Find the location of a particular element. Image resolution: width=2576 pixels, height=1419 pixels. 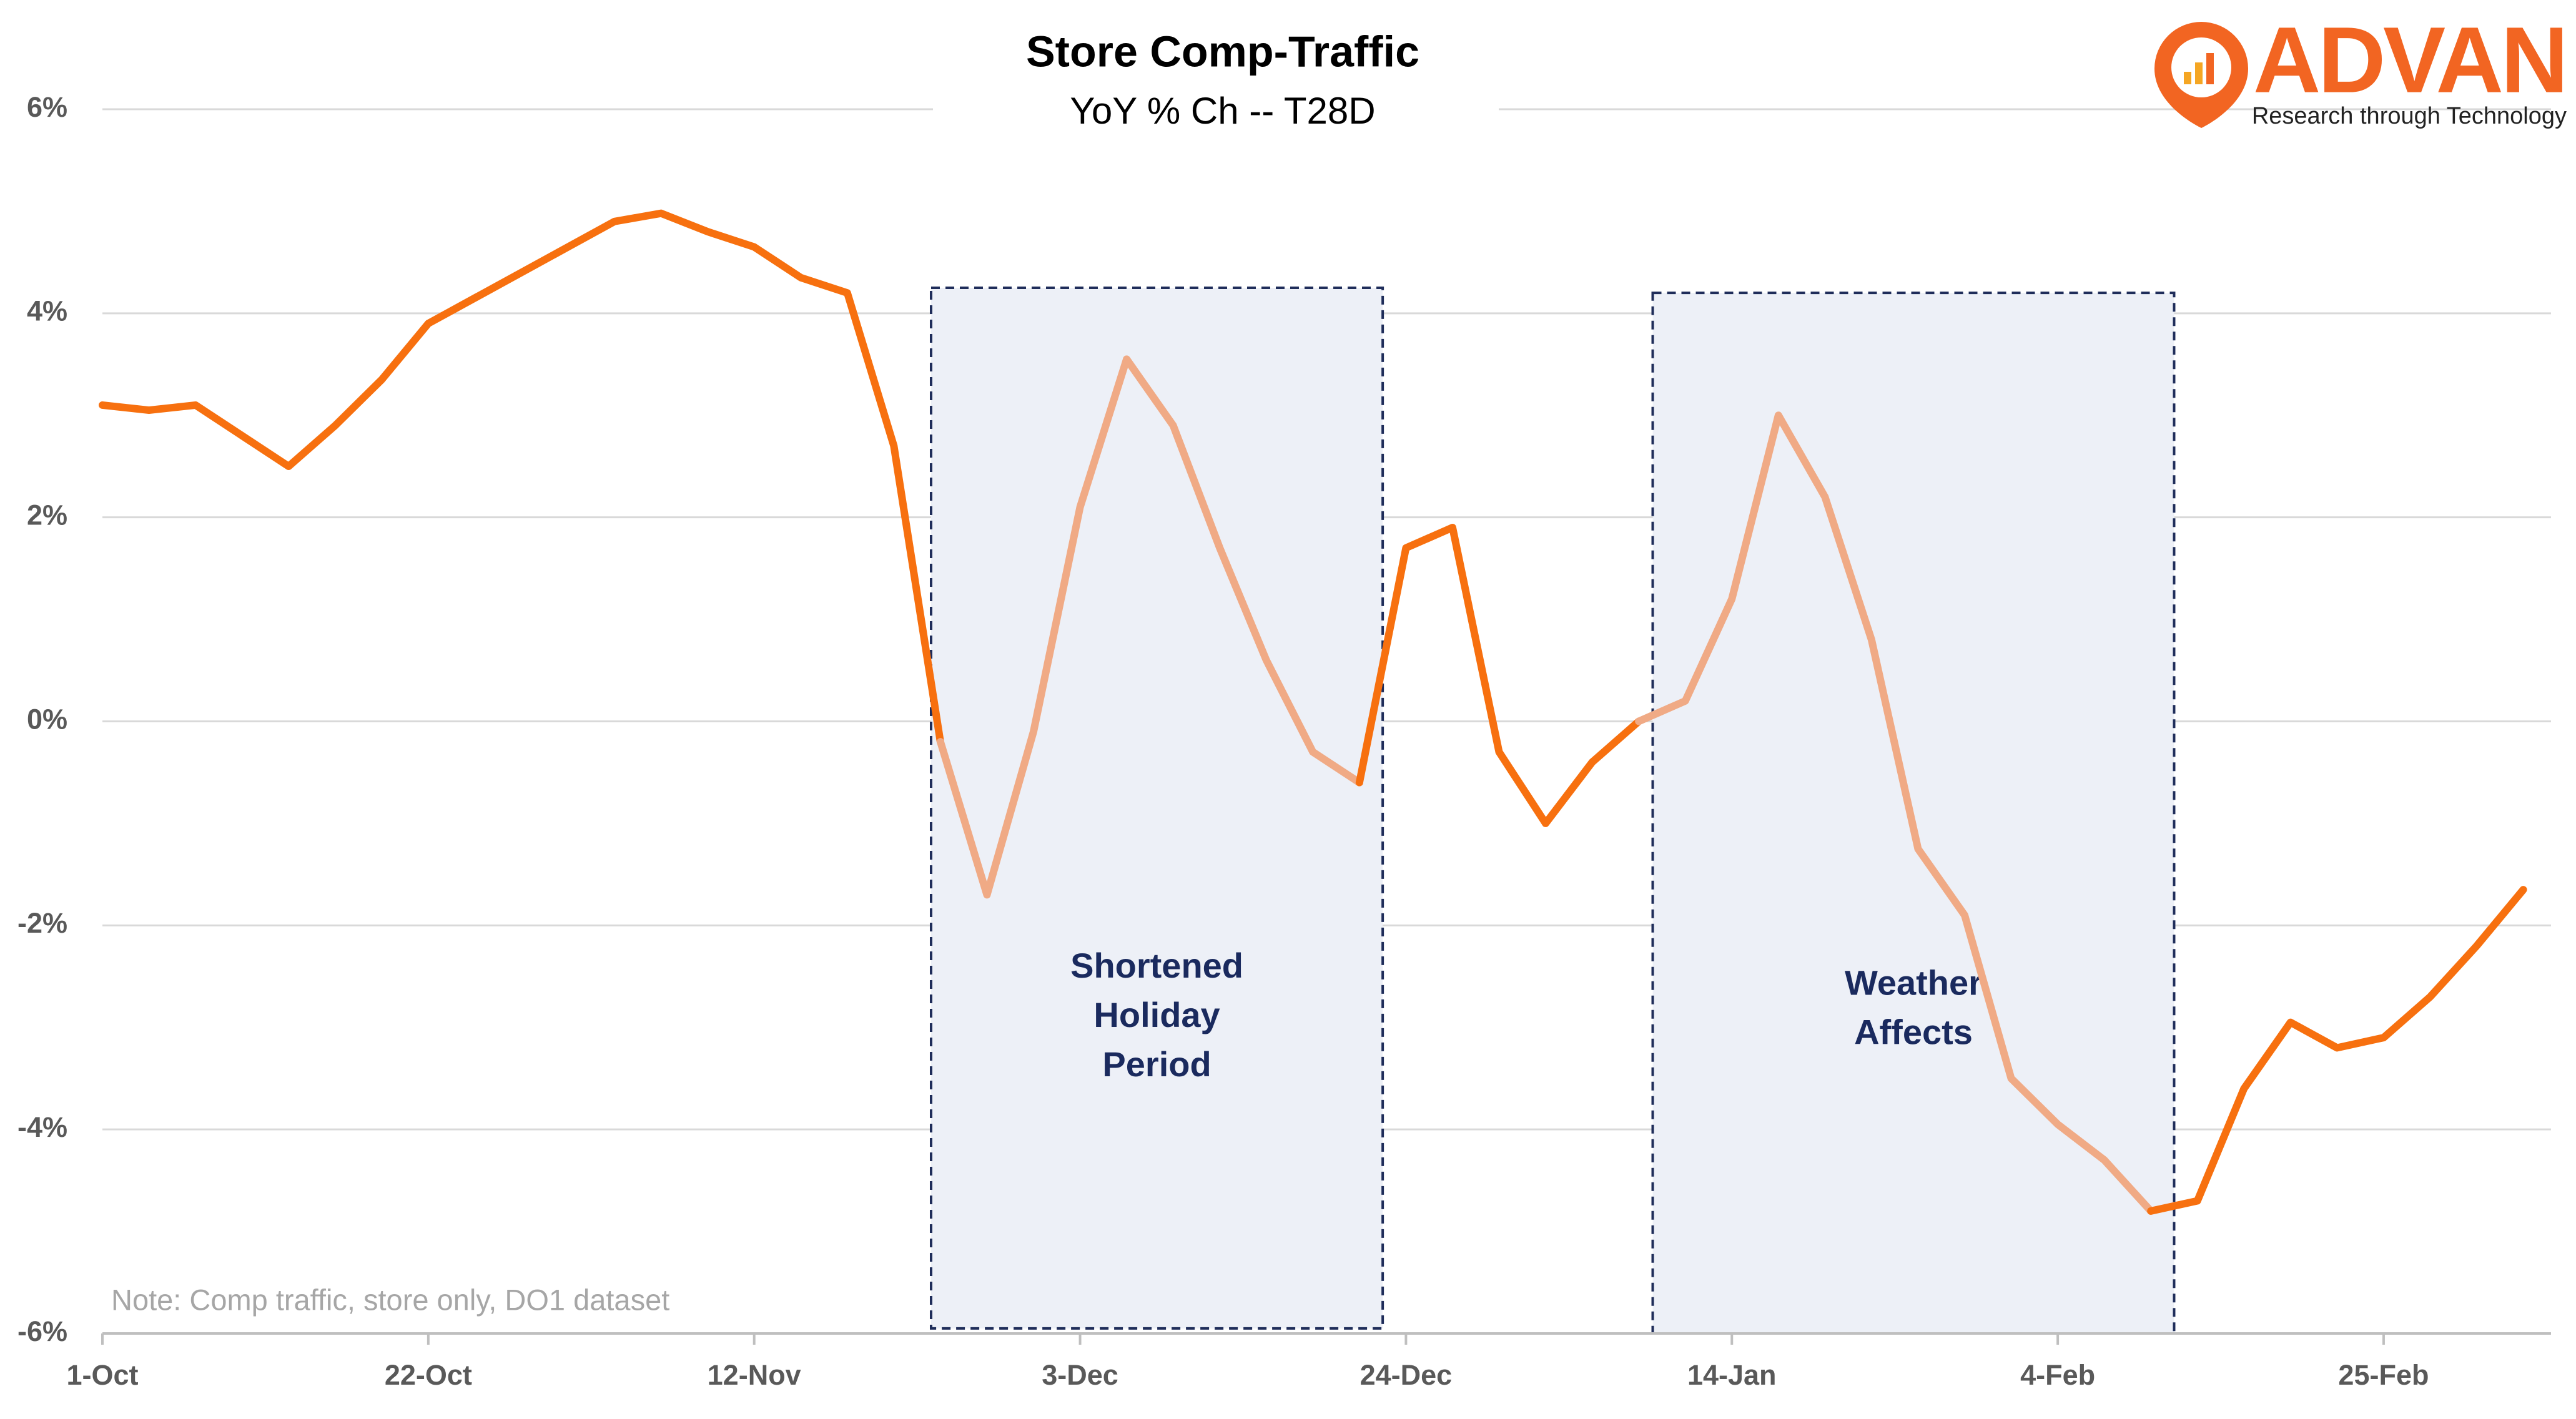

region-label: Holiday is located at coordinates (1157, 1014).